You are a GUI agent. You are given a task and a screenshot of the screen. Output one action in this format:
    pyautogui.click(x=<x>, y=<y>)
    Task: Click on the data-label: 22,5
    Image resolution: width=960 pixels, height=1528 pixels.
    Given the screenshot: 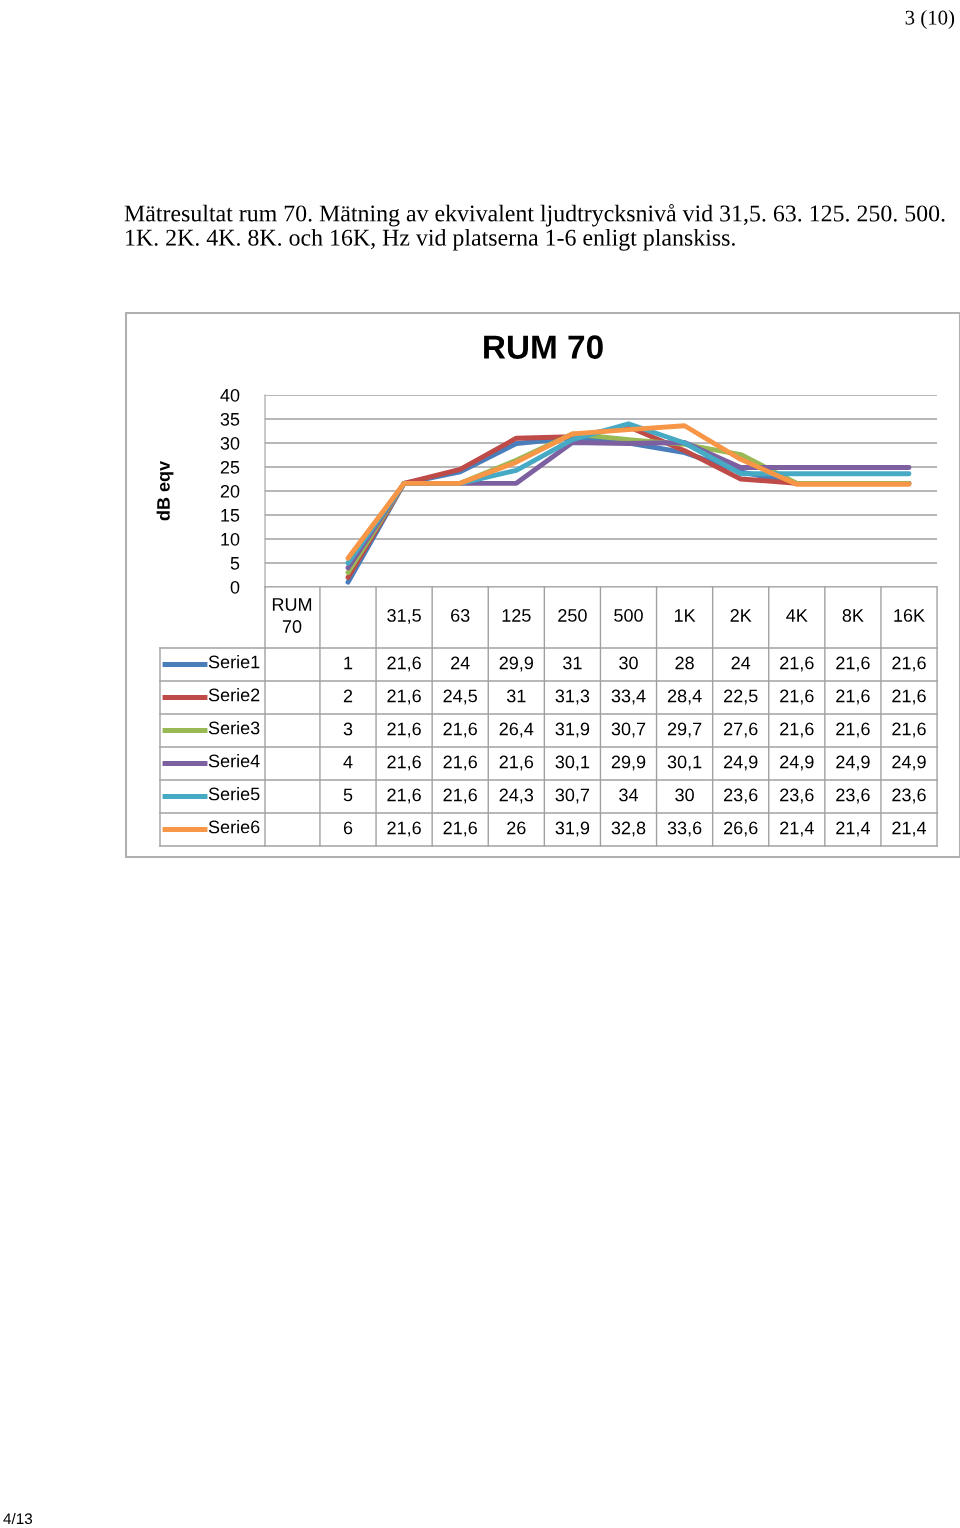 What is the action you would take?
    pyautogui.click(x=741, y=697)
    